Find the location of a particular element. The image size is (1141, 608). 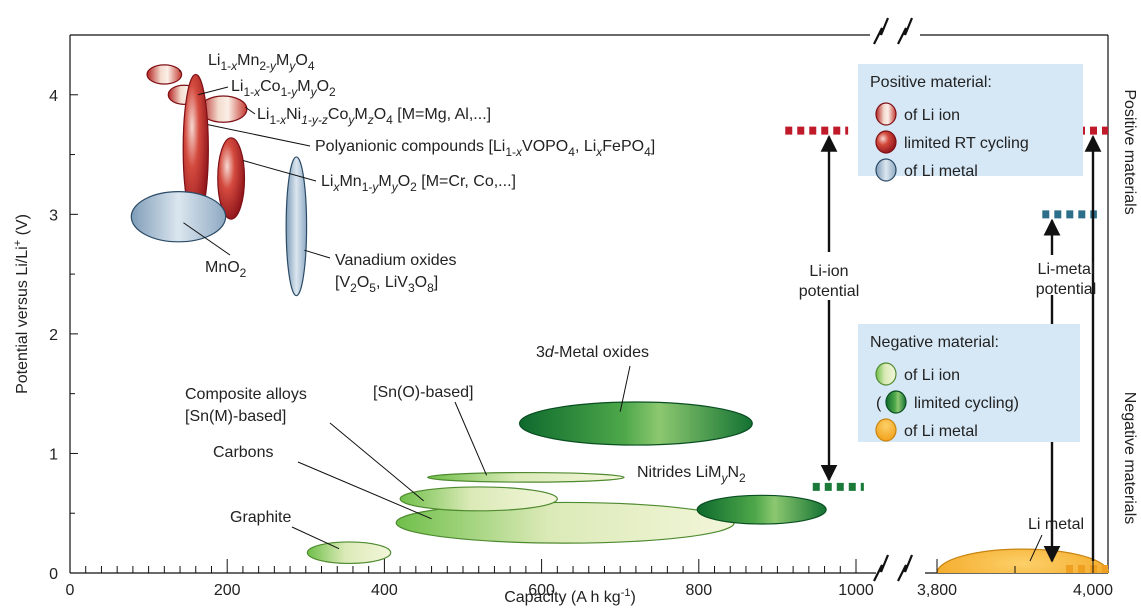

li-metal-potential-label: Li-metal is located at coordinates (1066, 269).